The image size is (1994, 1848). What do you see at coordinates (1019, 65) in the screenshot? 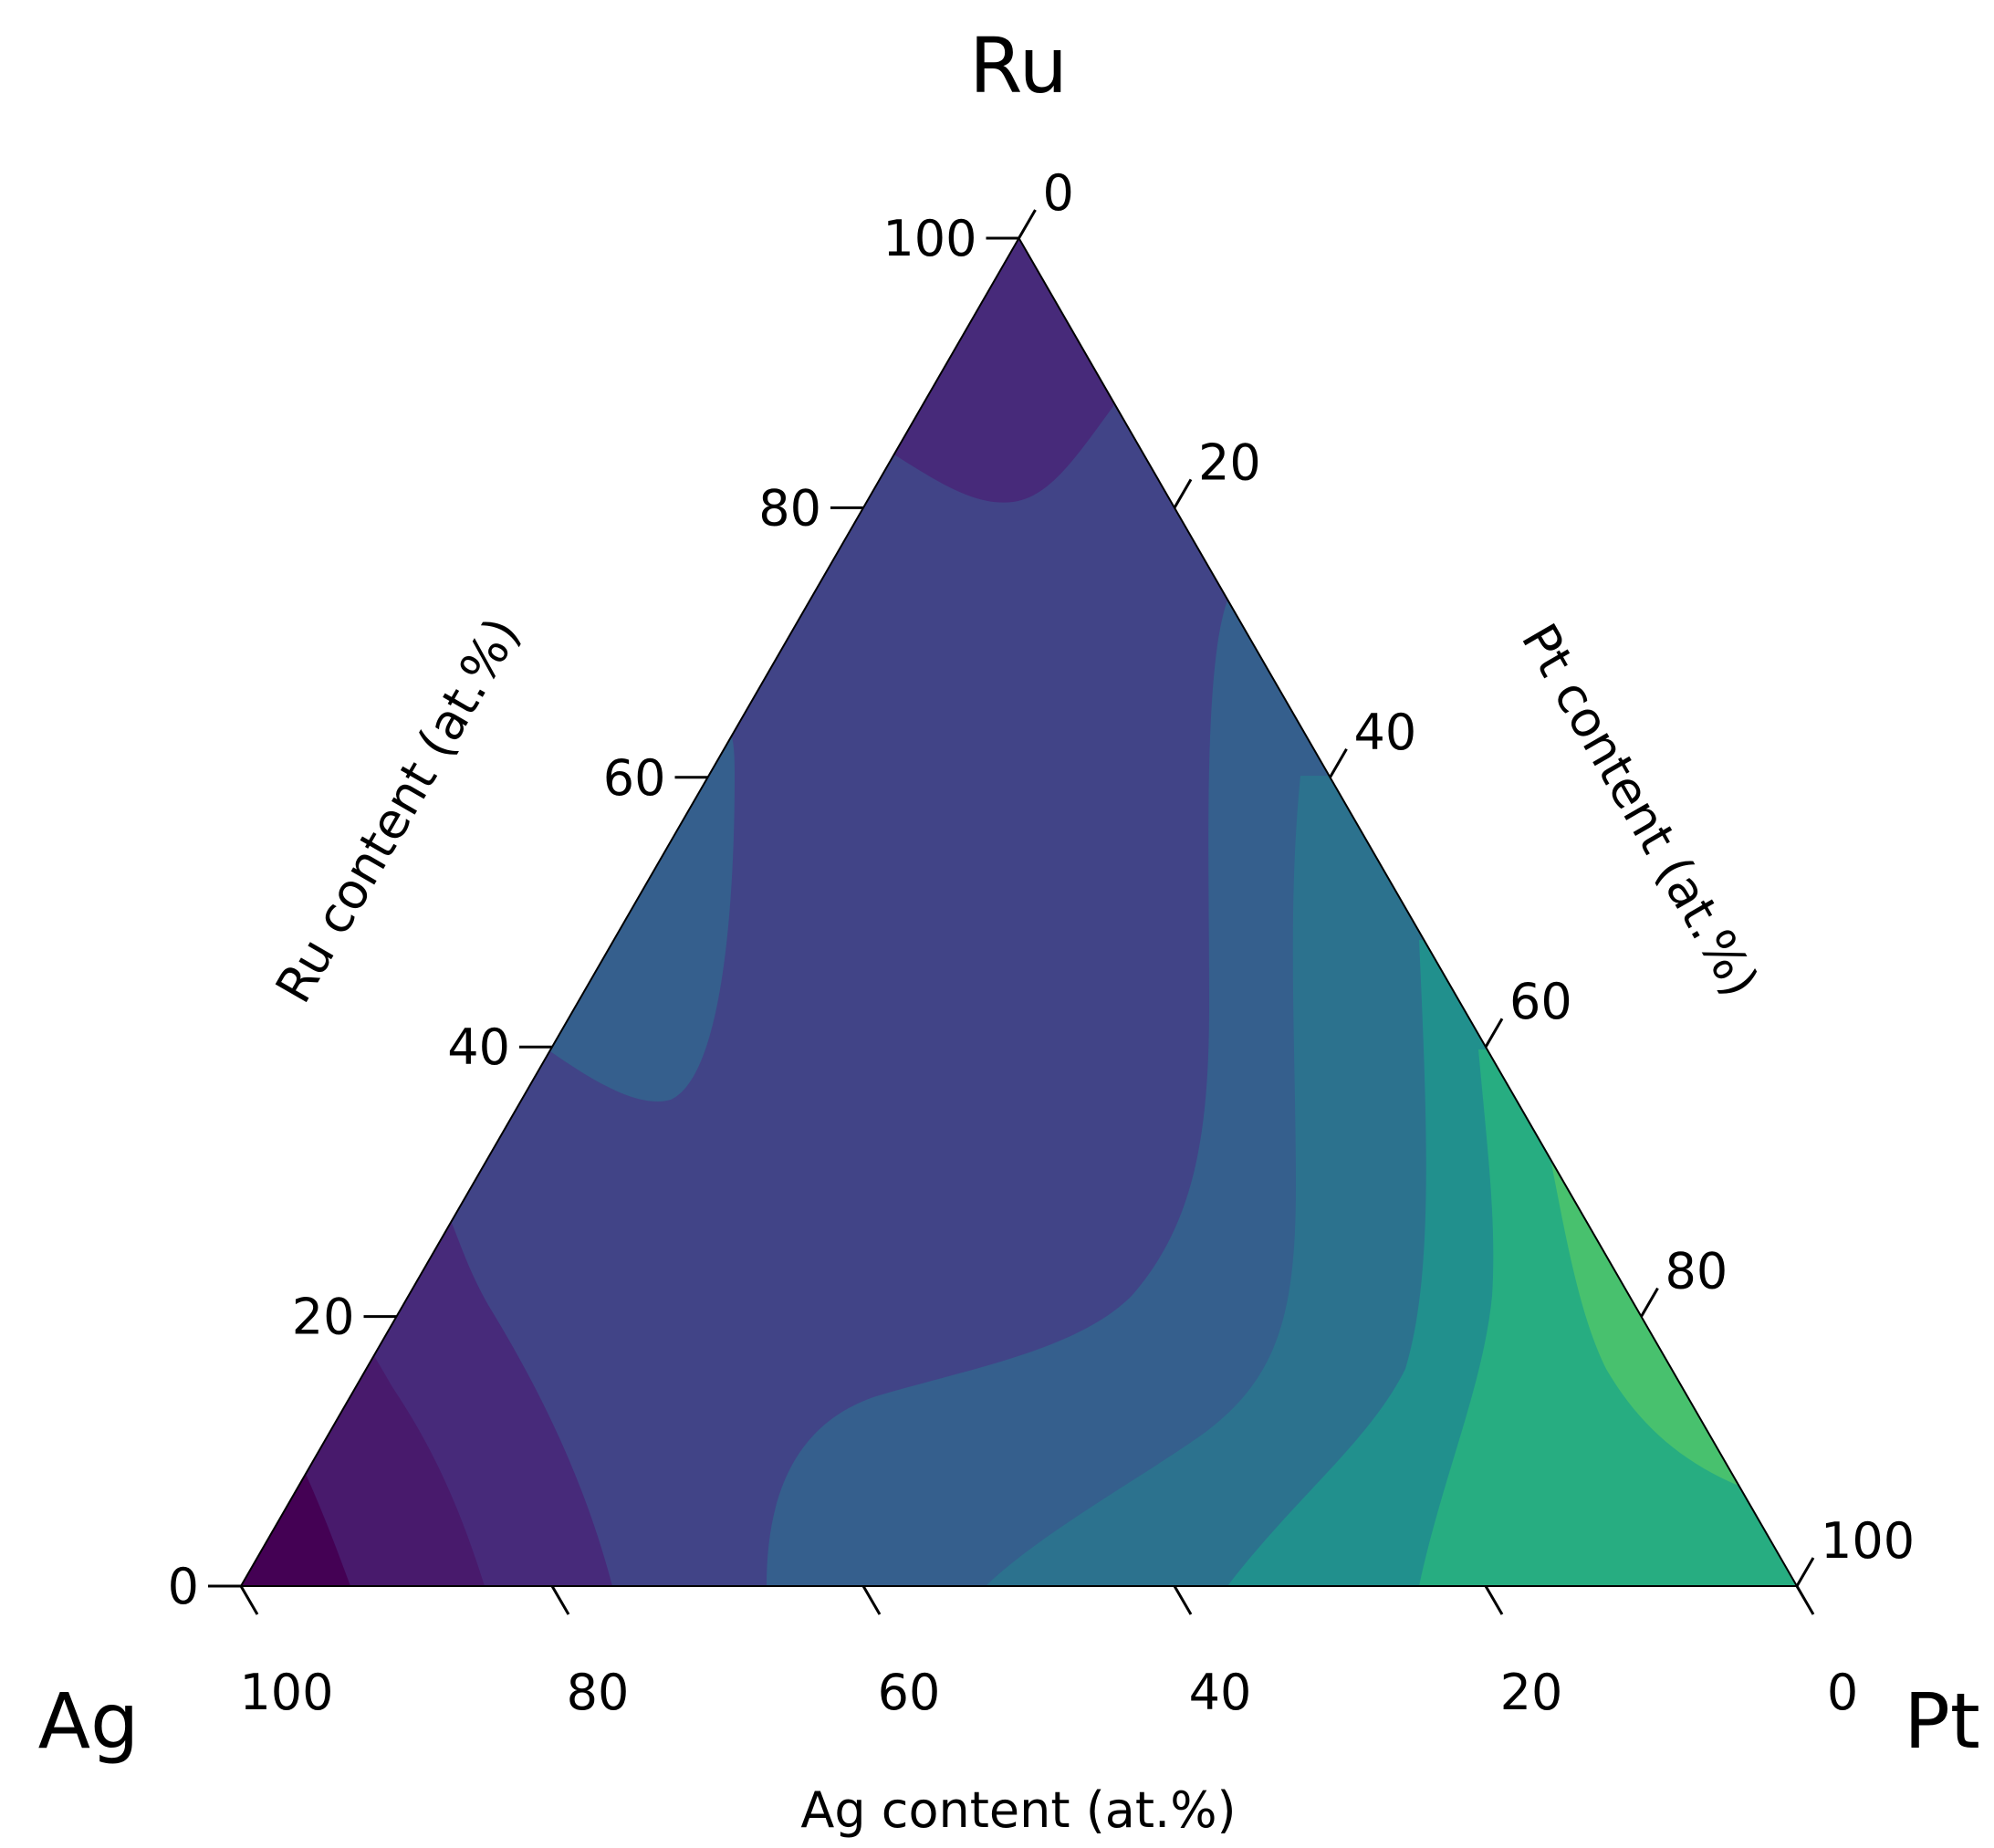
I see `corner-label-top: Ru` at bounding box center [1019, 65].